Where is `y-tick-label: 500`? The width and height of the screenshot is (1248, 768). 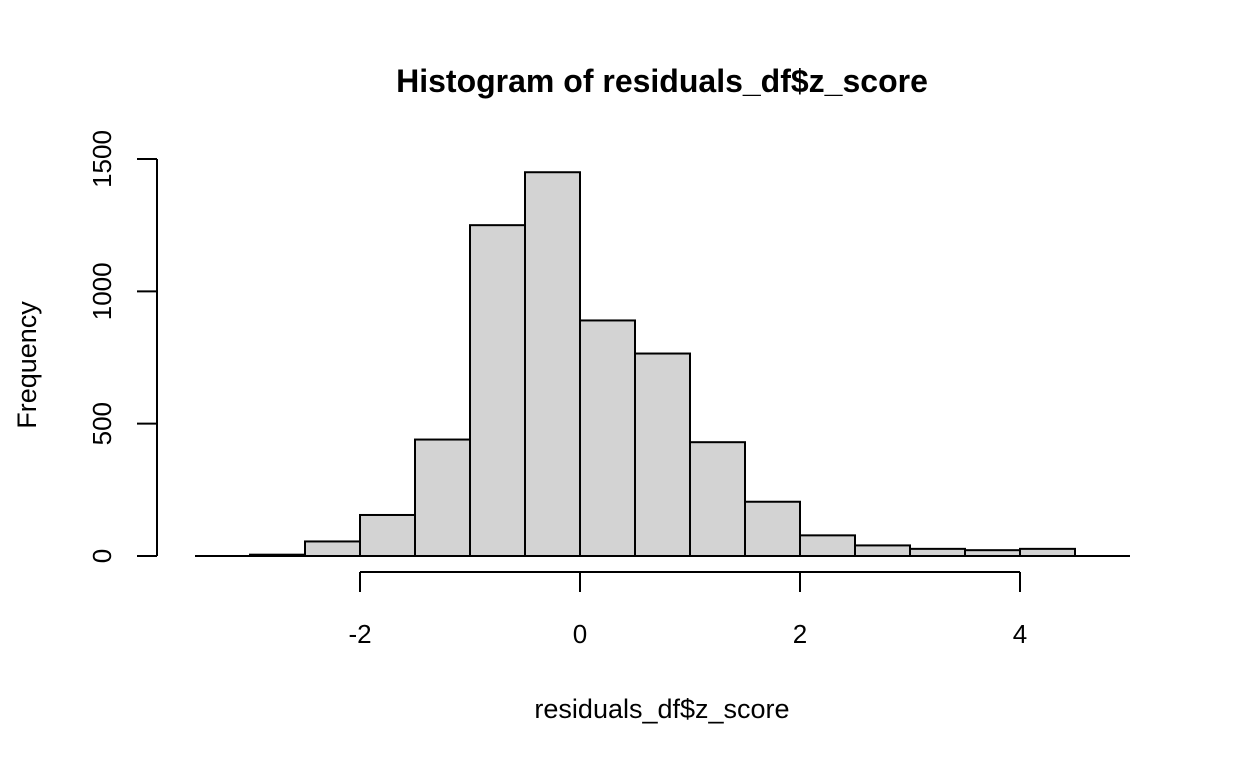 y-tick-label: 500 is located at coordinates (102, 423).